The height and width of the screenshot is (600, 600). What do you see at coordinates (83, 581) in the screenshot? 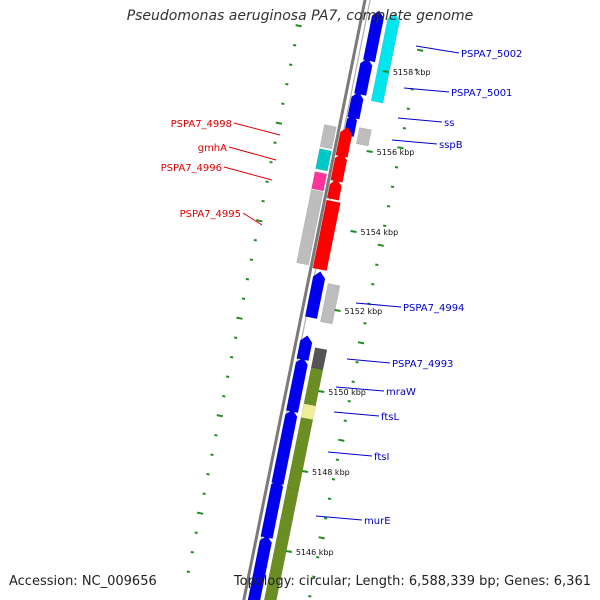
I see `accession-text: Accession: NC_009656` at bounding box center [83, 581].